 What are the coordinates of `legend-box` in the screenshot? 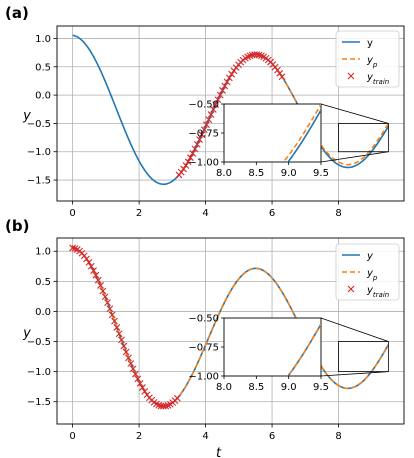 It's located at (367, 272).